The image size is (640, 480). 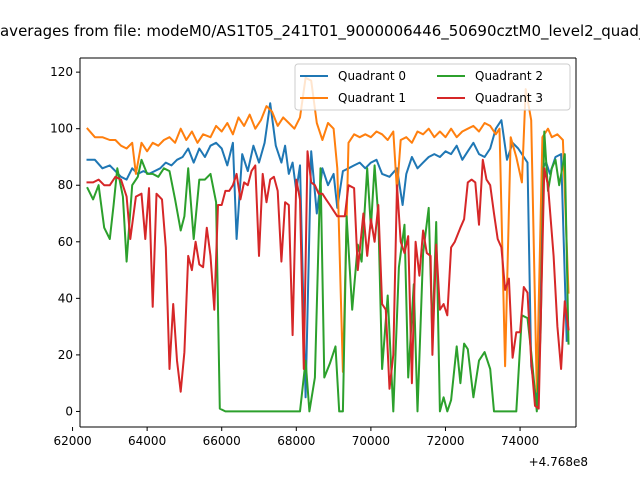 What do you see at coordinates (558, 462) in the screenshot?
I see `x-axis-offset-label: +4.768e8` at bounding box center [558, 462].